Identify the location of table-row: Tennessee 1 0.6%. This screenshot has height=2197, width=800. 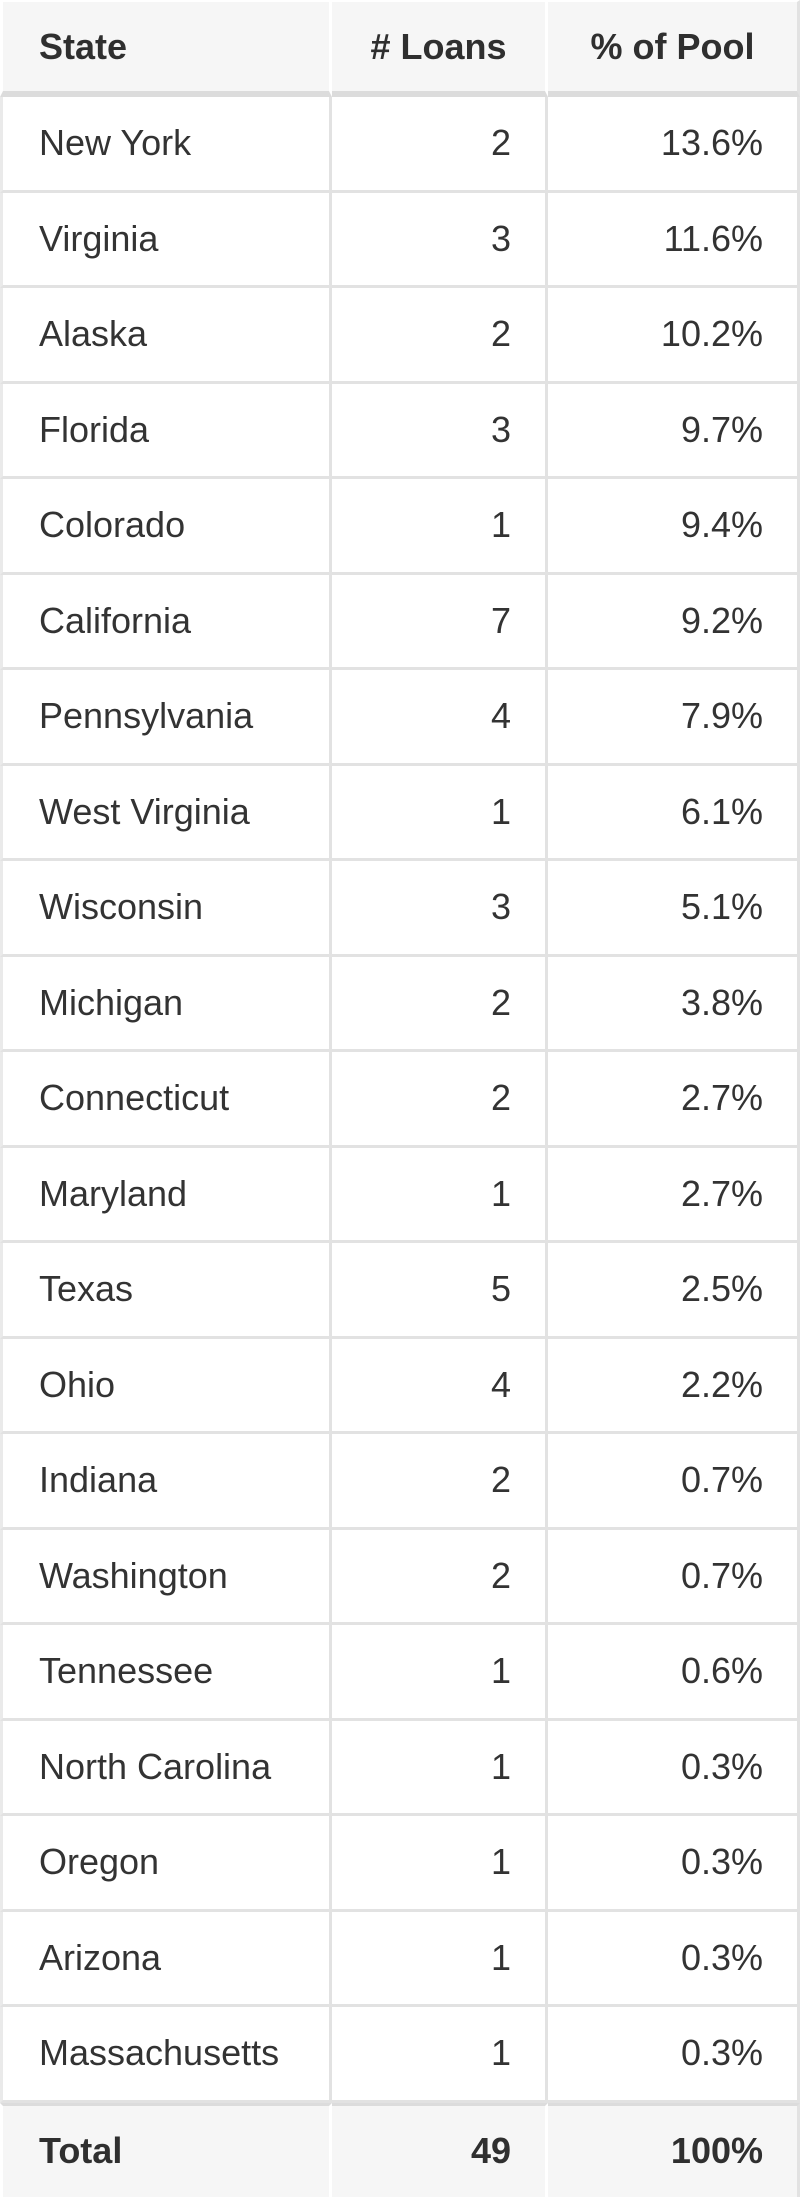
(400, 1673).